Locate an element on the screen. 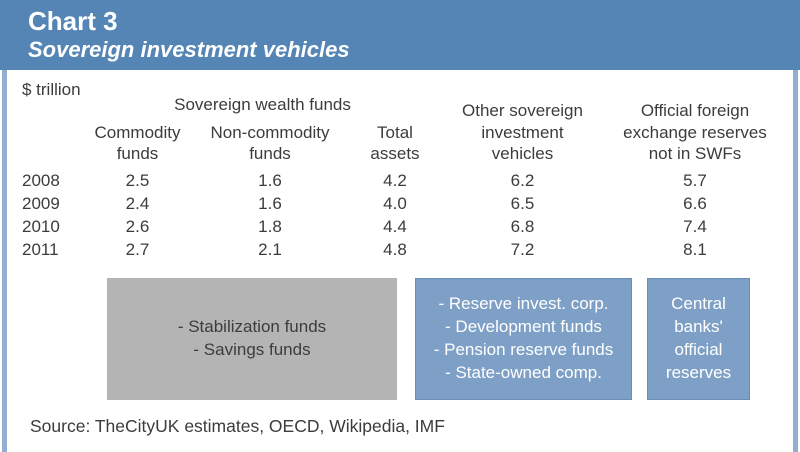 The width and height of the screenshot is (800, 452). cell-commodity: 2.4 is located at coordinates (137, 203).